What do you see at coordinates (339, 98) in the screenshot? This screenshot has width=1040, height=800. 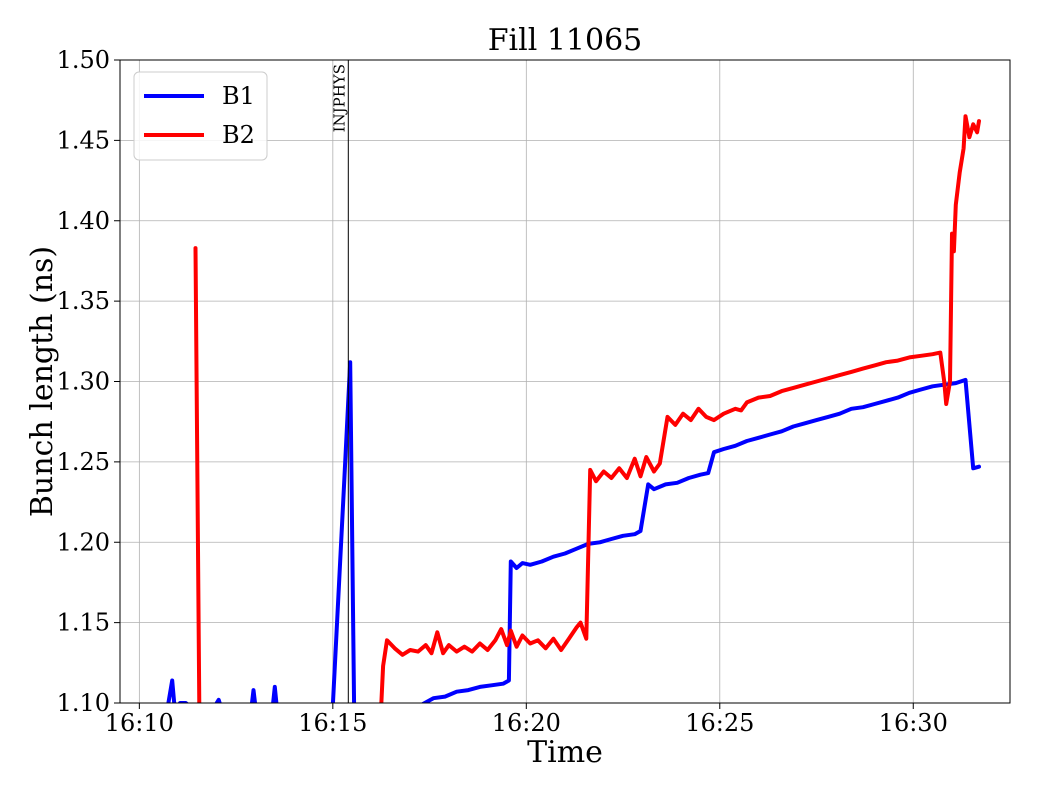 I see `annotation-label: INJPHYS` at bounding box center [339, 98].